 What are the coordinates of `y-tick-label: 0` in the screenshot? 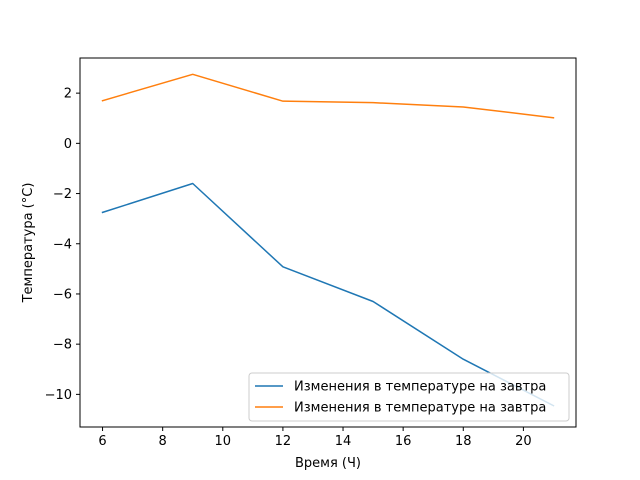 It's located at (68, 144).